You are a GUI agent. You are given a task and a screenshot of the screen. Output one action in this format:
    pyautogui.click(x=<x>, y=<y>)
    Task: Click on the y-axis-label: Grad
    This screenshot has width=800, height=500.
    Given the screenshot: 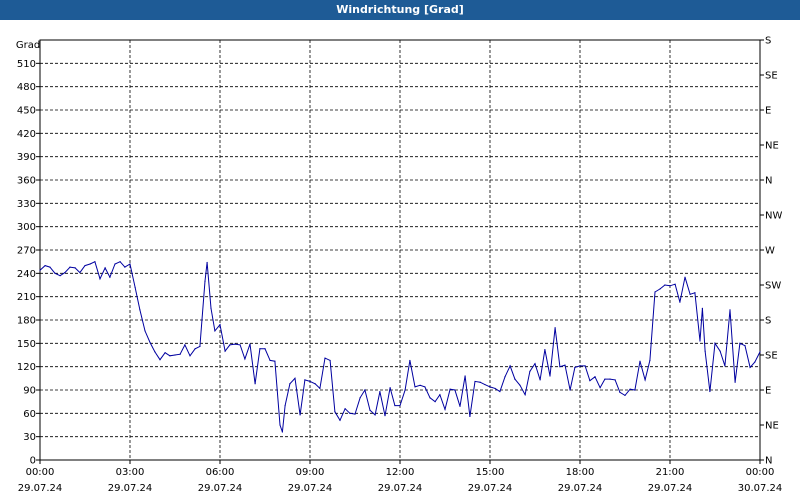 What is the action you would take?
    pyautogui.click(x=28, y=45)
    